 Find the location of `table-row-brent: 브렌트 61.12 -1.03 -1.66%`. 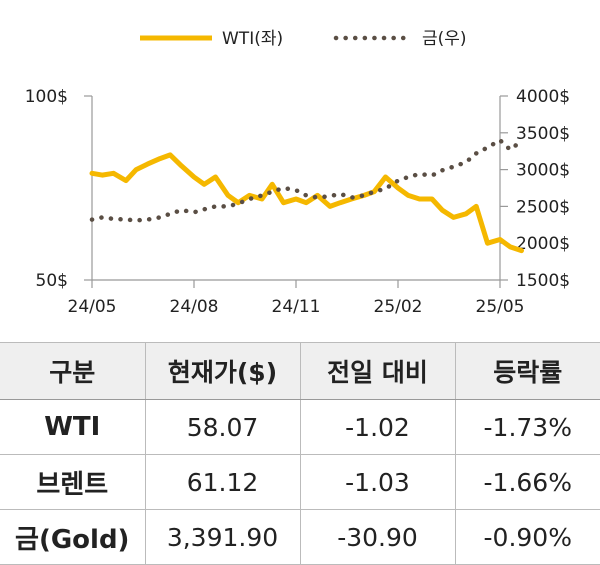

table-row-brent: 브렌트 61.12 -1.03 -1.66% is located at coordinates (300, 482).